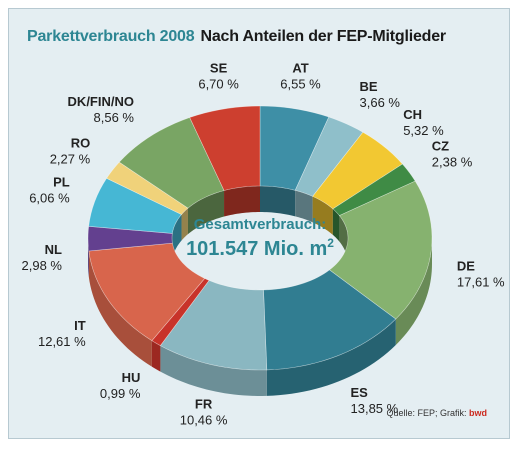 The width and height of the screenshot is (520, 449). What do you see at coordinates (380, 102) in the screenshot?
I see `slice-value-be: 3,66 %` at bounding box center [380, 102].